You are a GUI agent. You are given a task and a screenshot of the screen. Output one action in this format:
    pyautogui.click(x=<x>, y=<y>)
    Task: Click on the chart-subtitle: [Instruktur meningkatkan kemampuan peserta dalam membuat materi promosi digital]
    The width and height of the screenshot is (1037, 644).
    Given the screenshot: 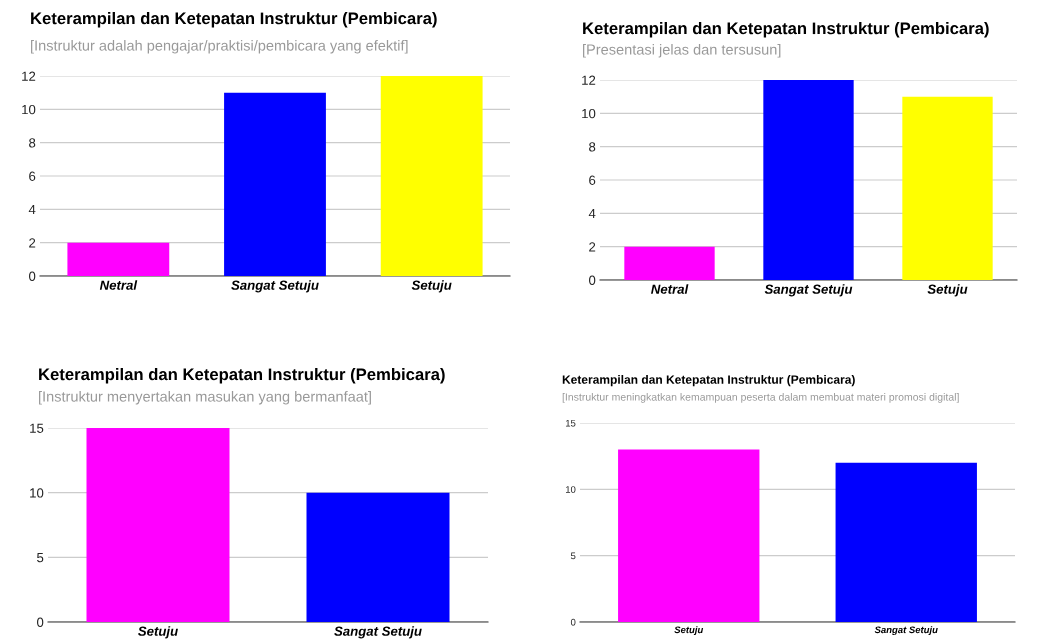 What is the action you would take?
    pyautogui.click(x=760, y=398)
    